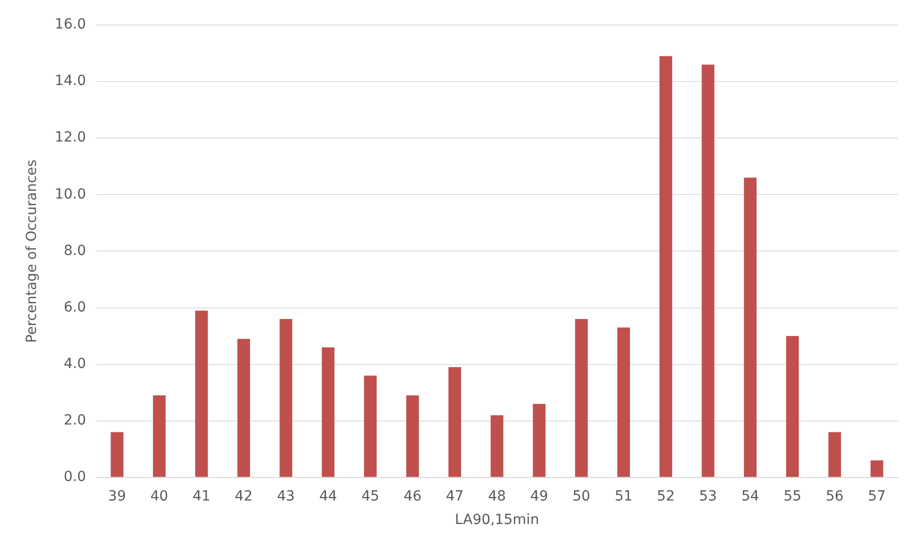 The height and width of the screenshot is (553, 918). Describe the element at coordinates (75, 477) in the screenshot. I see `y-tick-label: 0.0` at that location.